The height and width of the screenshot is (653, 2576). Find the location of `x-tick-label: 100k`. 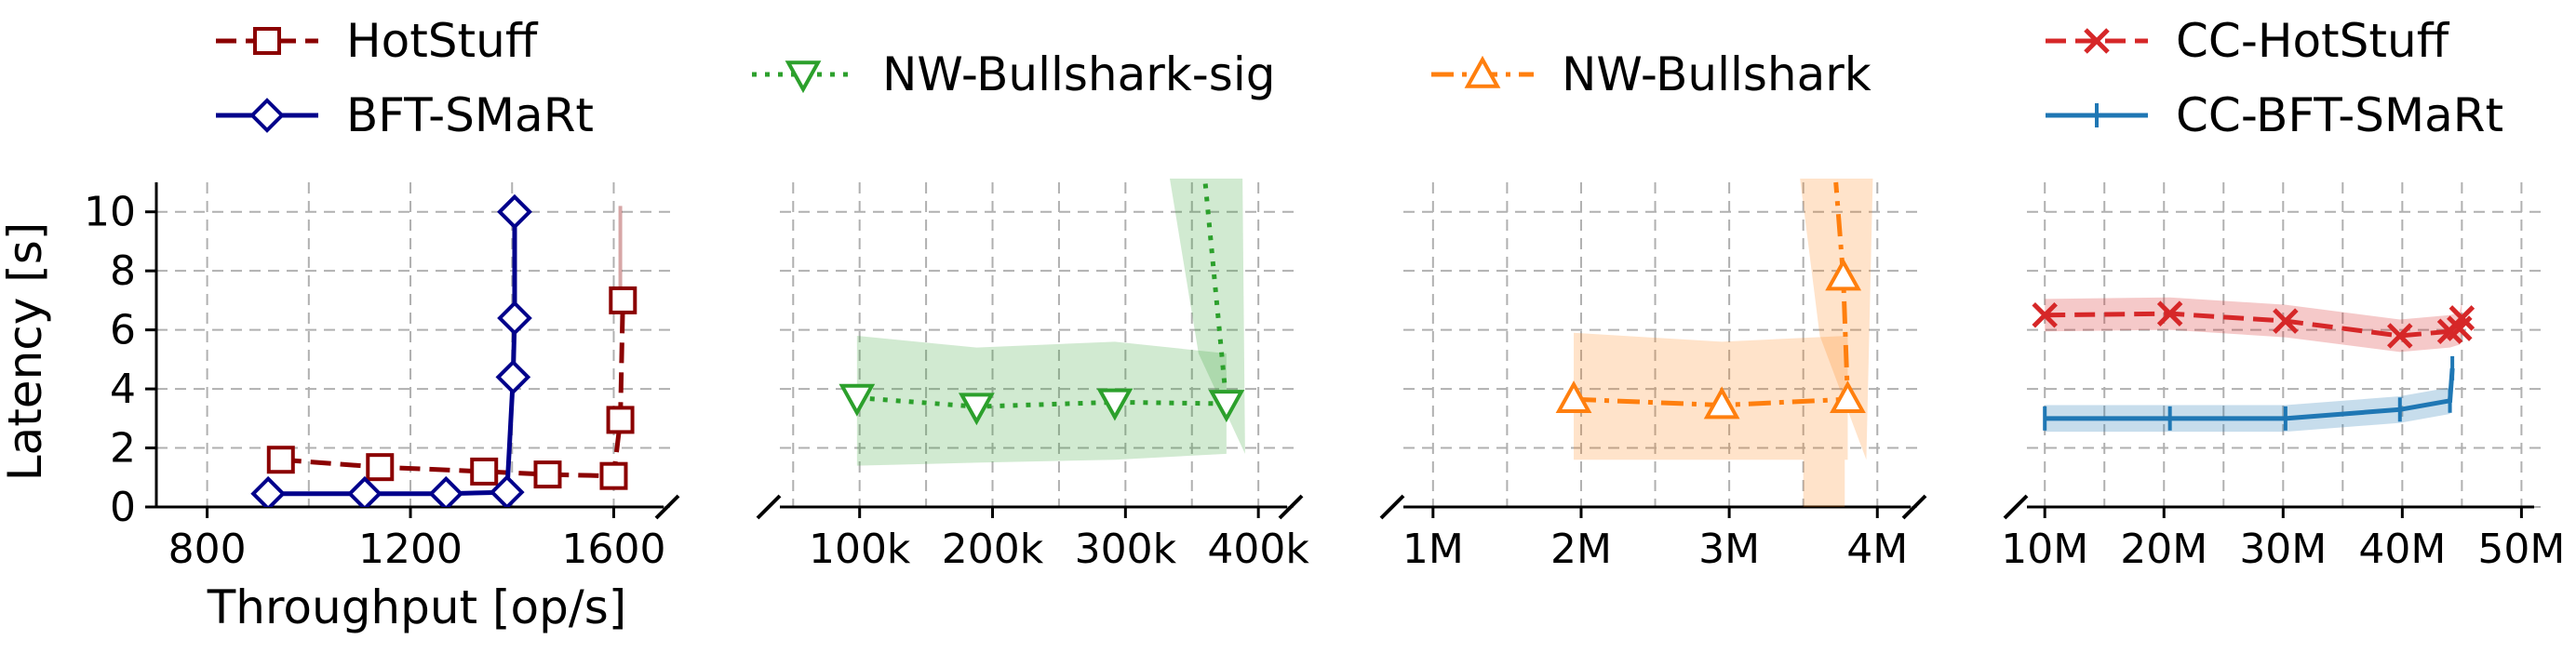

x-tick-label: 100k is located at coordinates (860, 549).